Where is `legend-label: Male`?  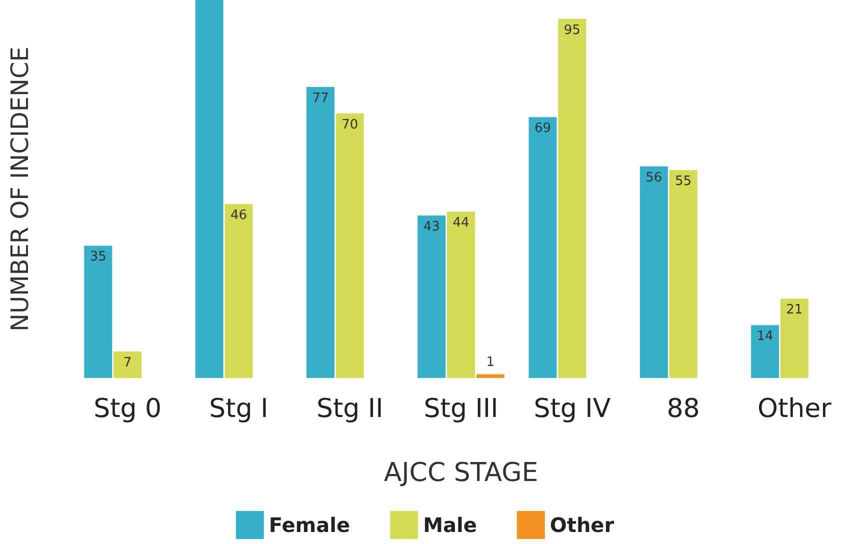 legend-label: Male is located at coordinates (450, 525).